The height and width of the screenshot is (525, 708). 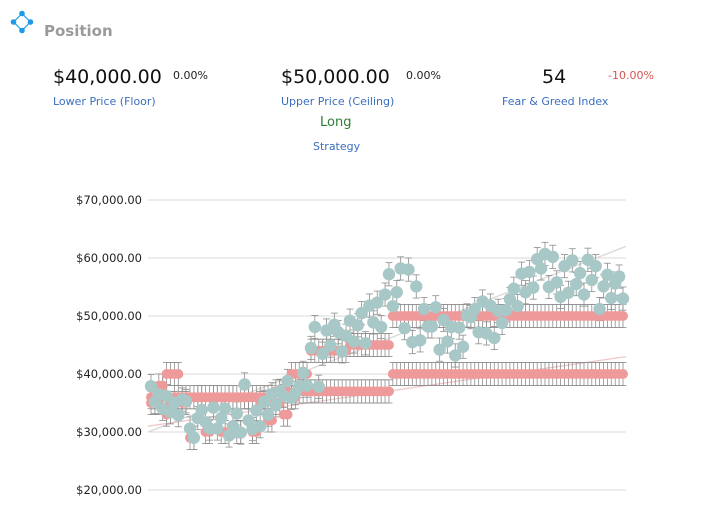 I want to click on ceiling-label: Upper Price (Ceiling), so click(x=338, y=101).